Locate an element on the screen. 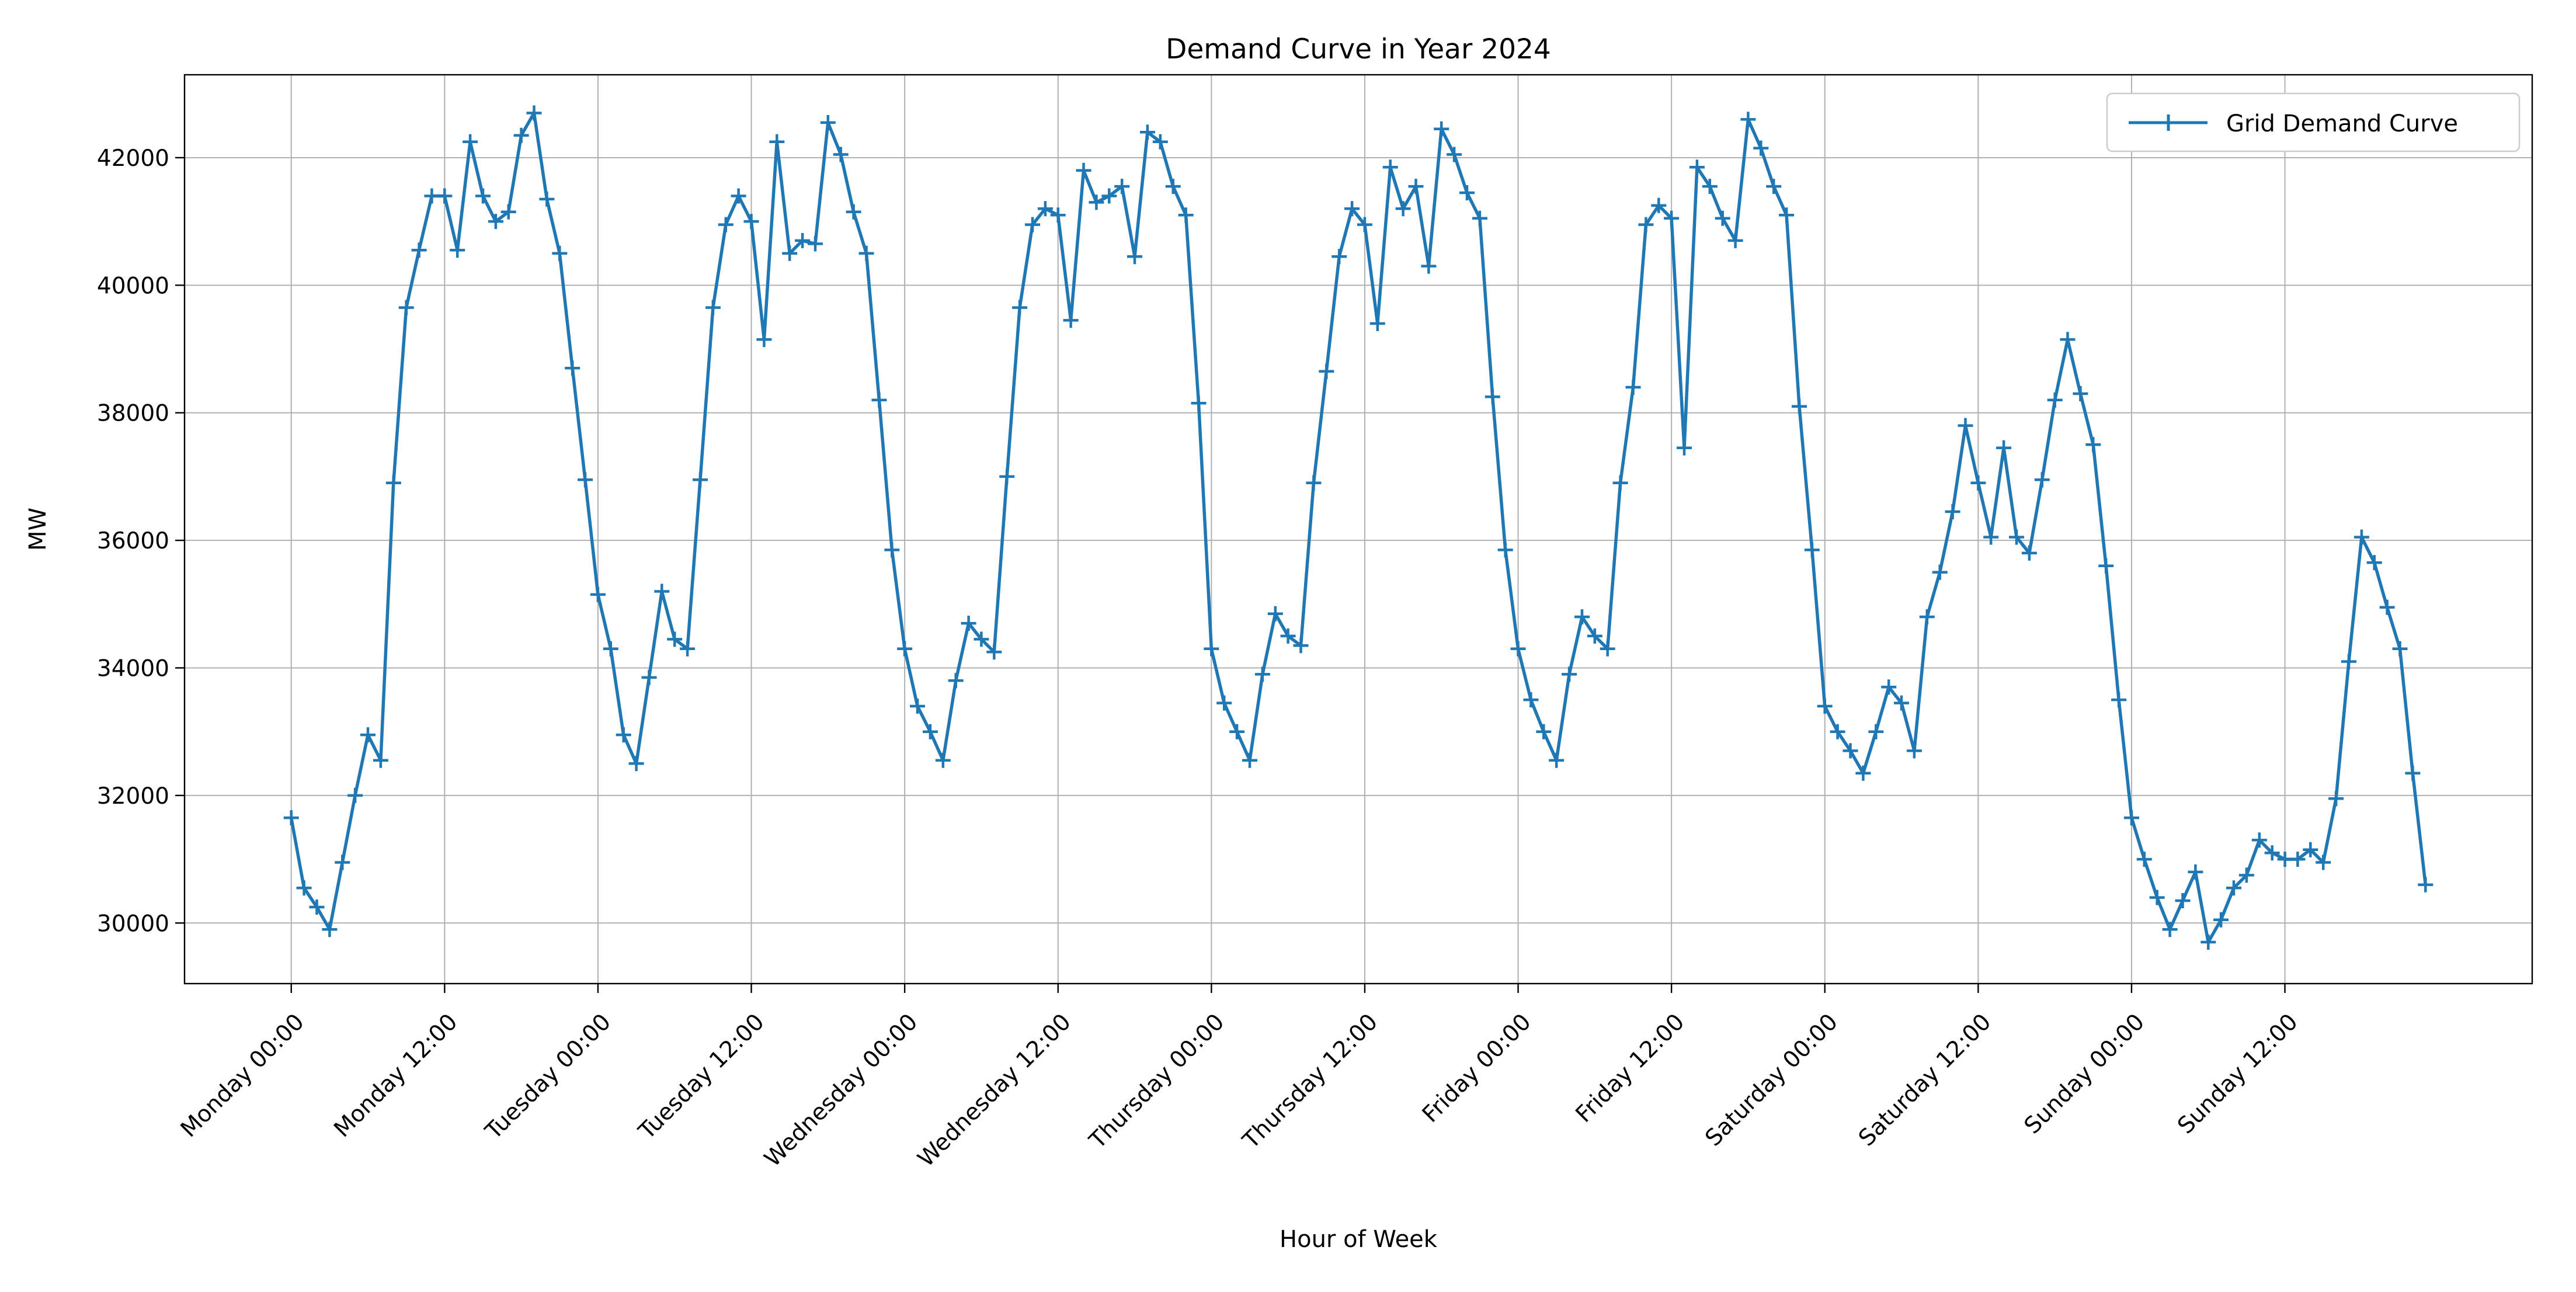  x-tick-label: Wednesday 12:00 is located at coordinates (995, 1090).